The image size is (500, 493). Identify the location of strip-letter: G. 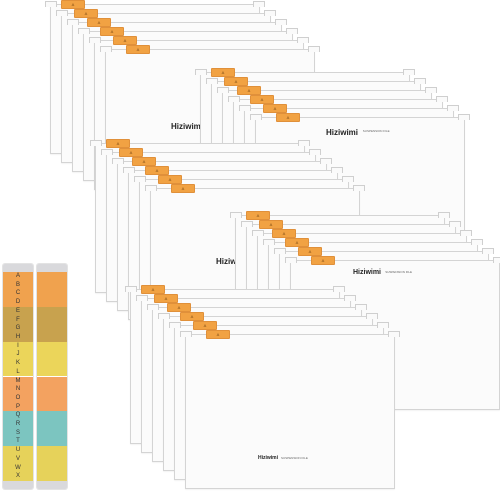
(18, 328).